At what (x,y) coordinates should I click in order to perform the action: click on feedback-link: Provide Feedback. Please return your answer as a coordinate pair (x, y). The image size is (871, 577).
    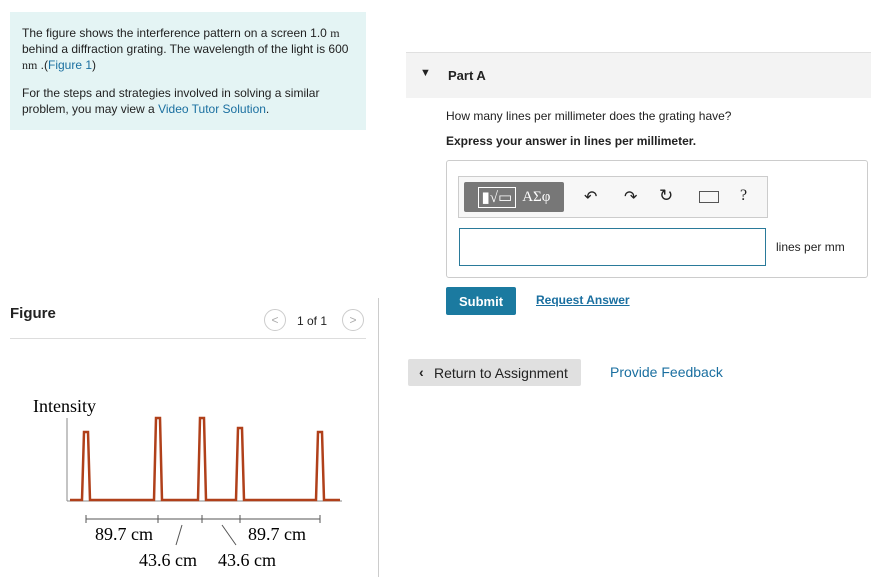
    Looking at the image, I should click on (666, 372).